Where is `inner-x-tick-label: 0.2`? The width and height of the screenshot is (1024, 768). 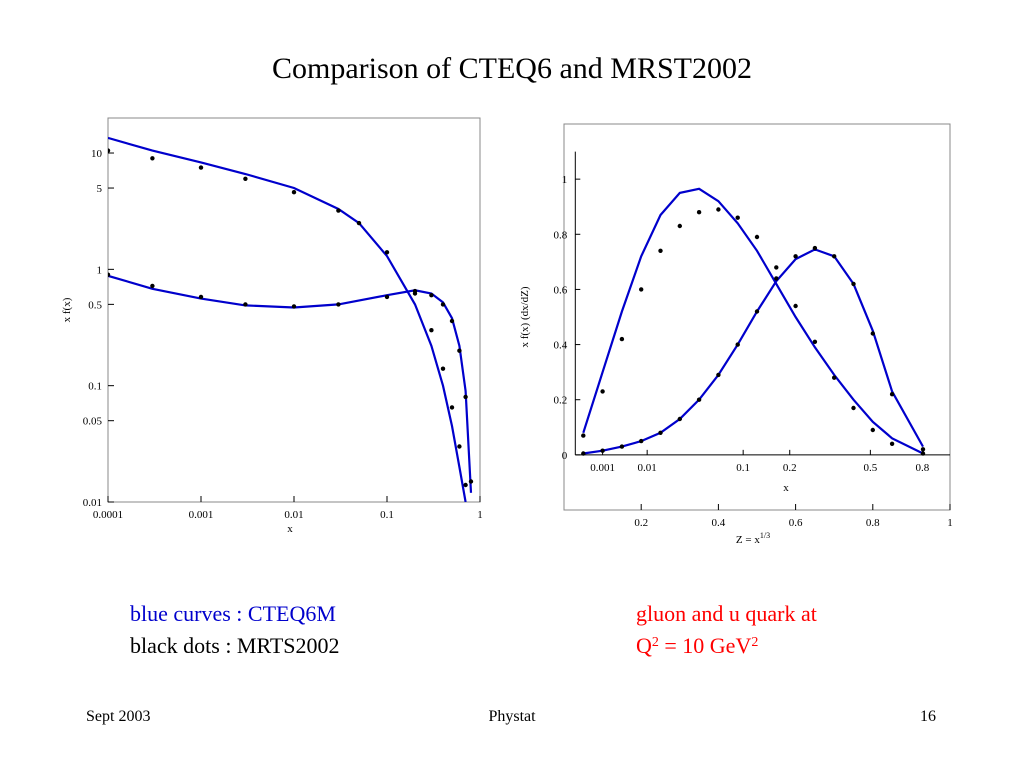
inner-x-tick-label: 0.2 is located at coordinates (790, 468).